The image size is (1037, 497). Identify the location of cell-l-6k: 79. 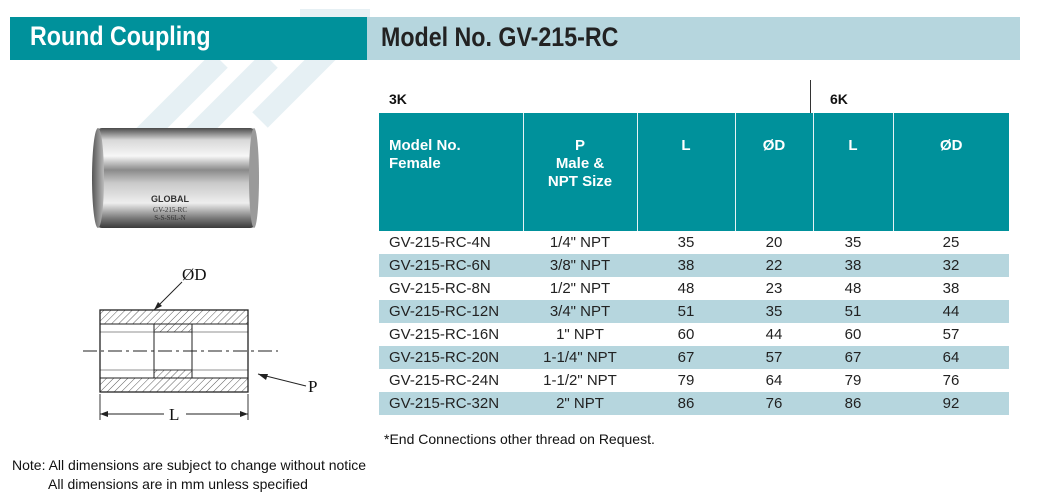
(853, 380).